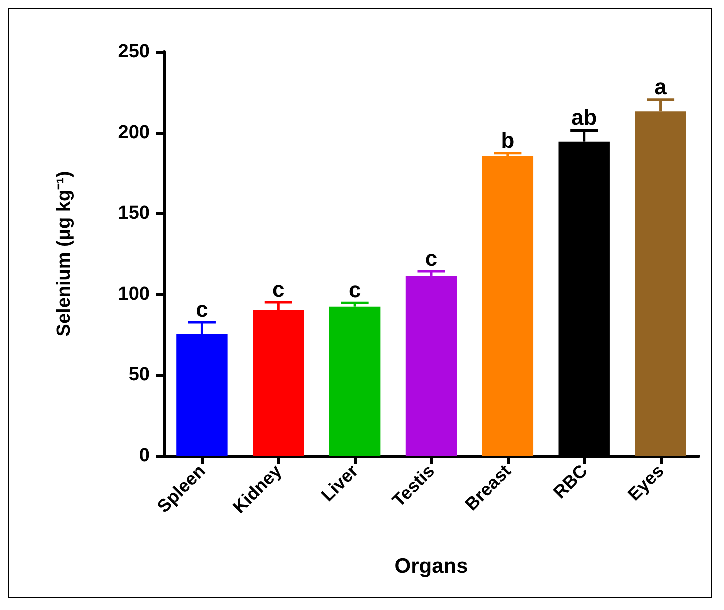  What do you see at coordinates (585, 117) in the screenshot?
I see `annotation: ab` at bounding box center [585, 117].